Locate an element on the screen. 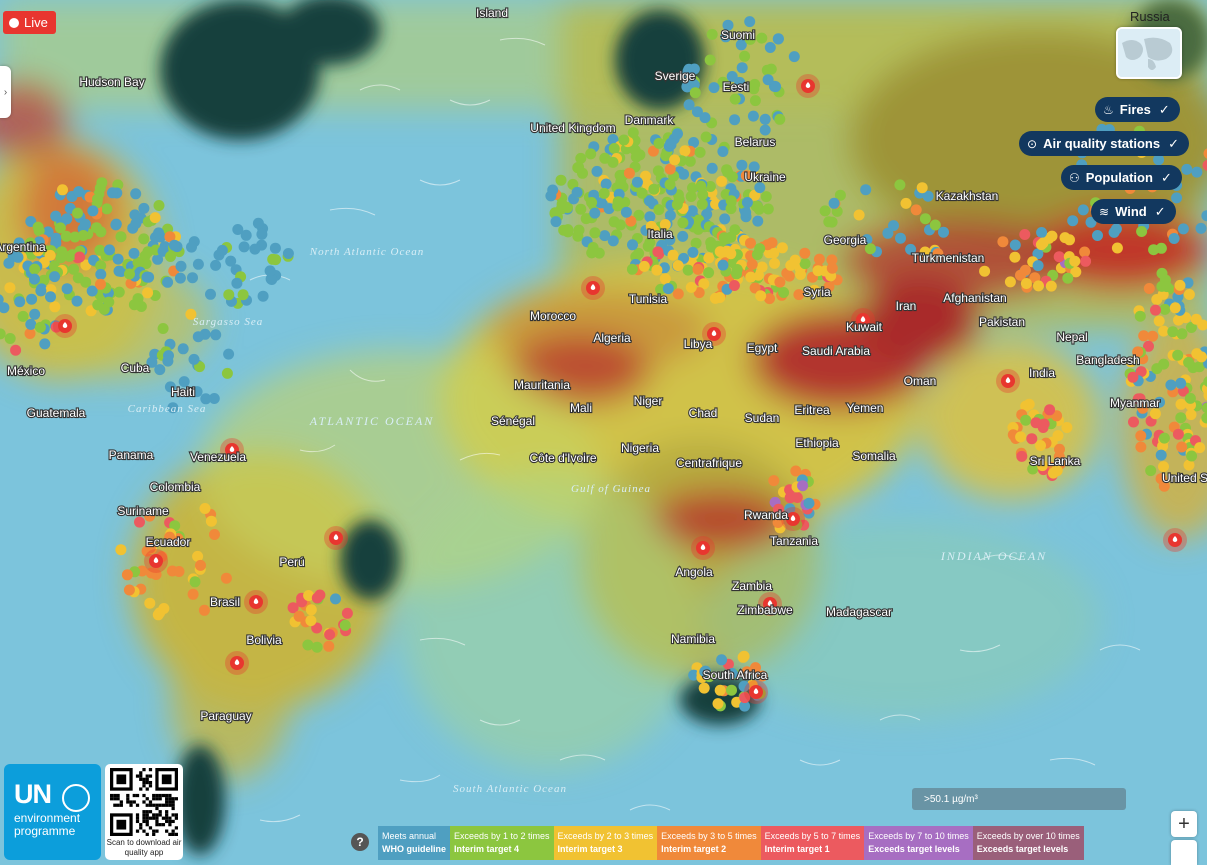 This screenshot has height=865, width=1207. wind-layer-toggle: ≋ Wind ✓ is located at coordinates (1133, 211).